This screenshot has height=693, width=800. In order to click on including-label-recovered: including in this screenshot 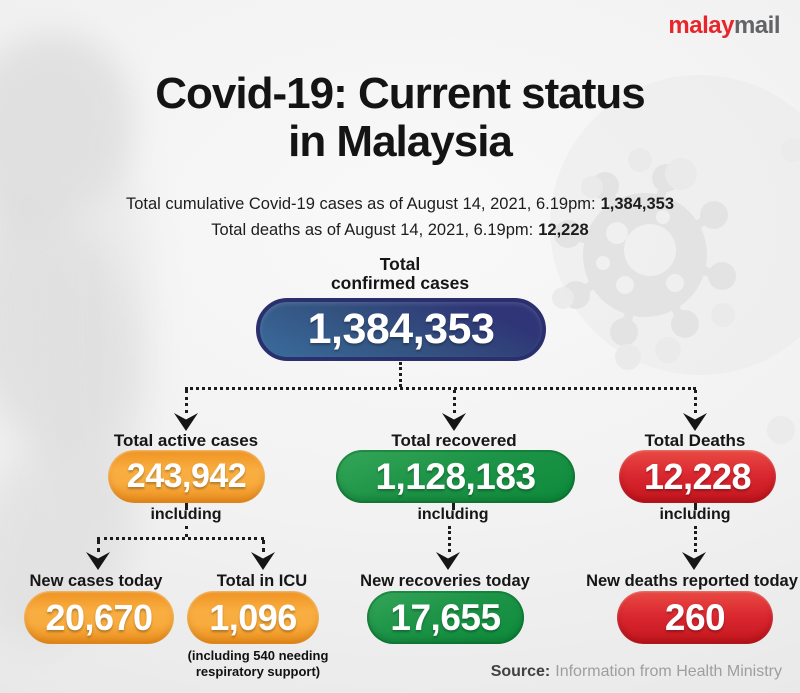, I will do `click(453, 514)`.